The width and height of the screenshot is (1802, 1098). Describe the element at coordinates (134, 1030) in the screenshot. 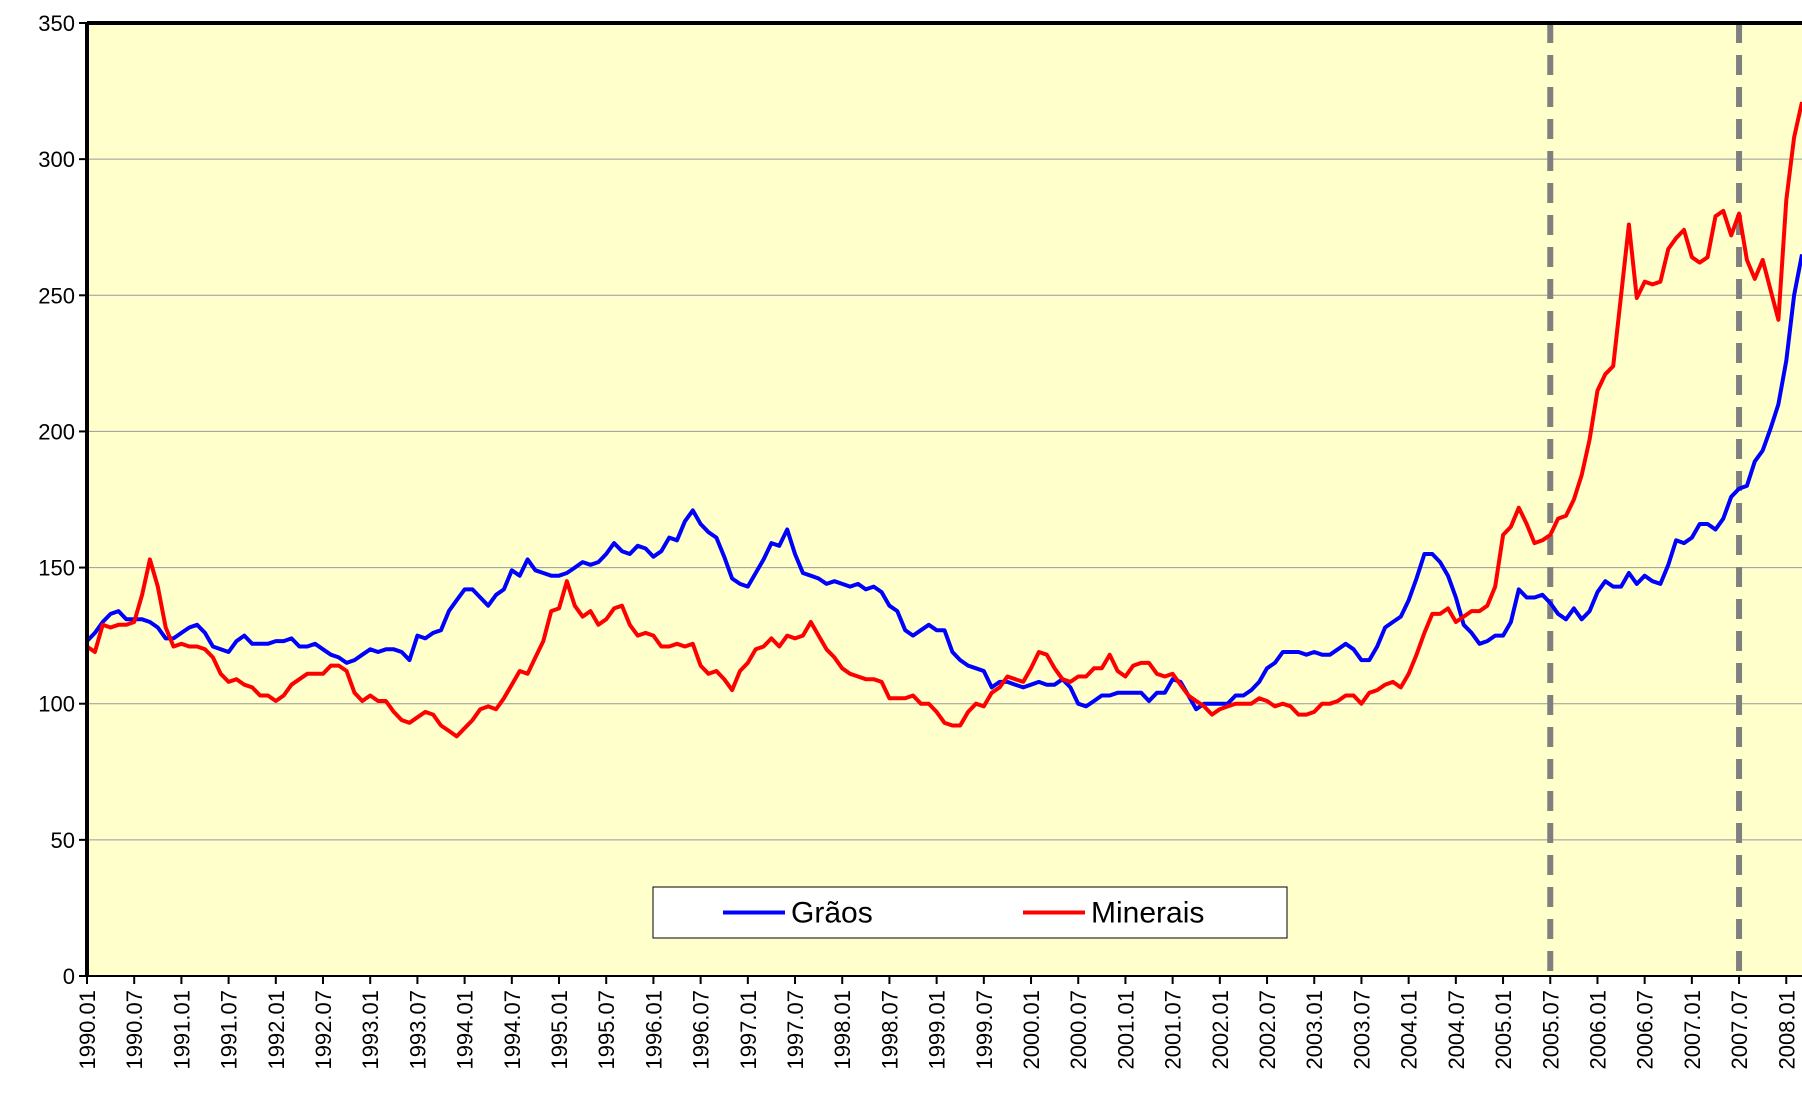

I see `x-tick-label: 1990.07` at that location.